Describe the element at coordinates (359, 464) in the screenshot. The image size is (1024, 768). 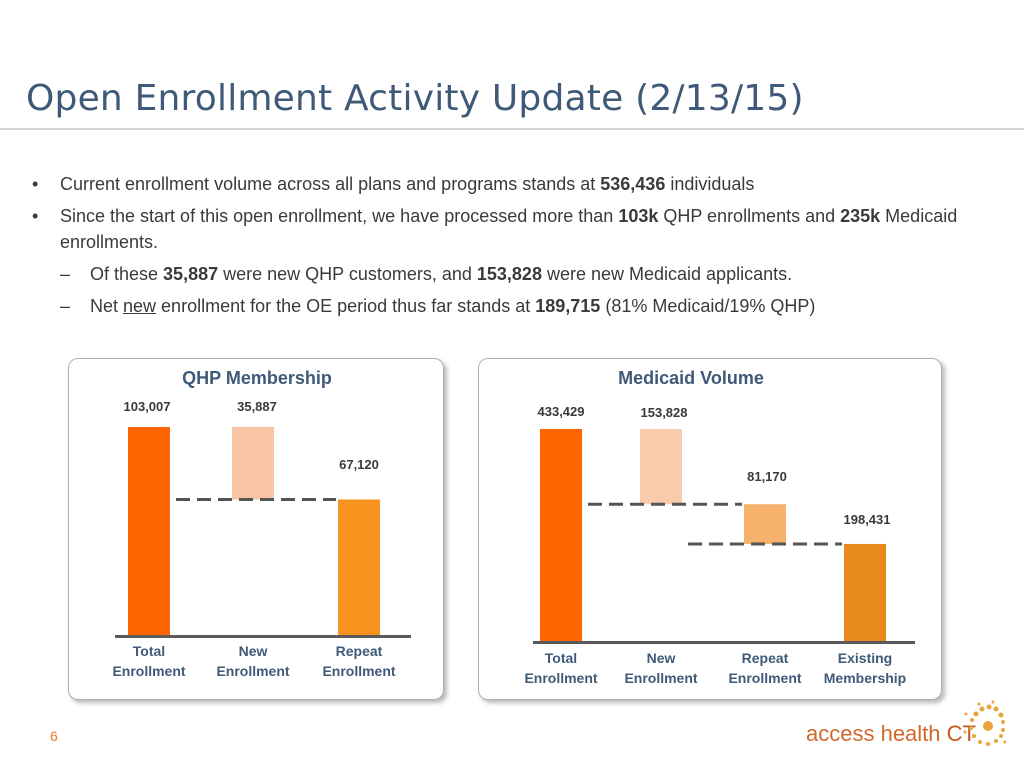
I see `data-label: 67,120` at that location.